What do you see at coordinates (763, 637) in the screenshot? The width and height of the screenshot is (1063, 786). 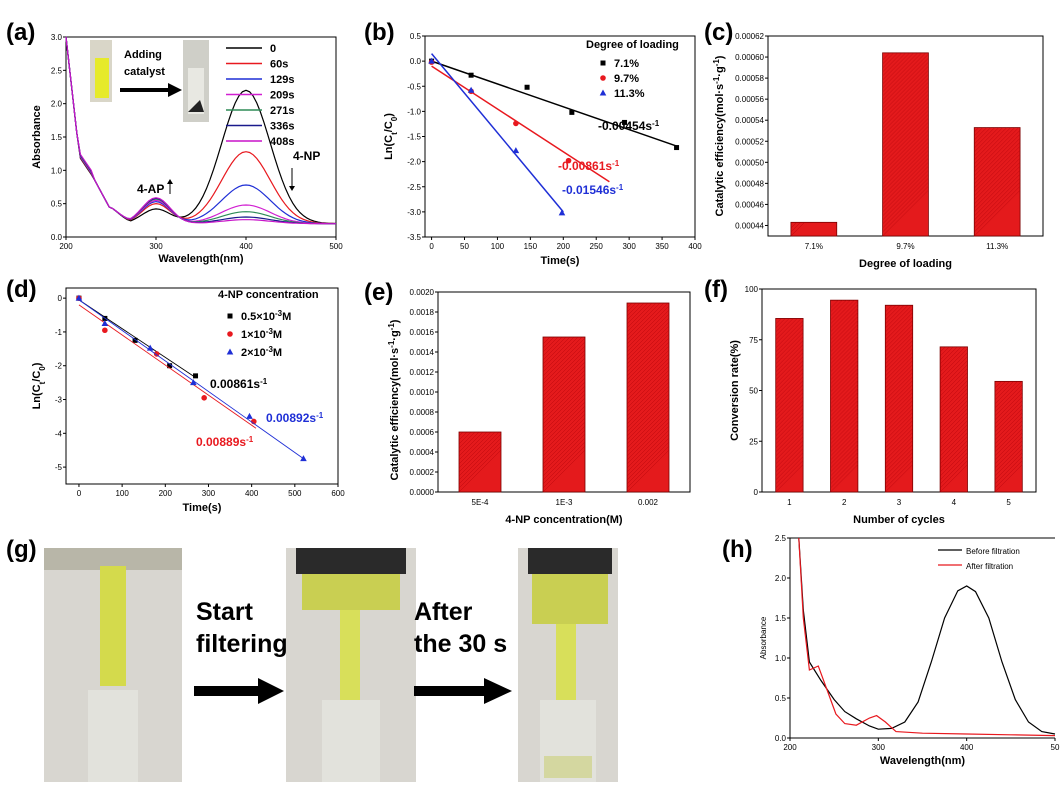 I see `panel-h-ylabel: Absorbance` at bounding box center [763, 637].